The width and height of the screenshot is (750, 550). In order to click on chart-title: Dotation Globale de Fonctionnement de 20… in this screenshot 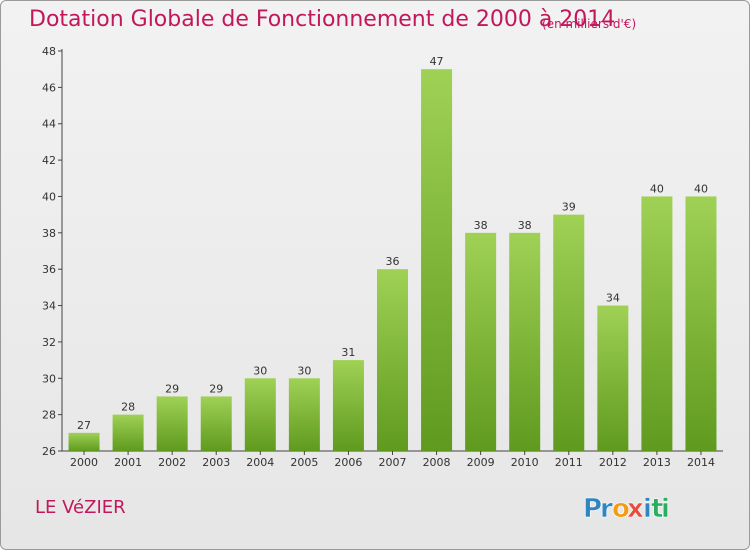, I will do `click(322, 19)`.